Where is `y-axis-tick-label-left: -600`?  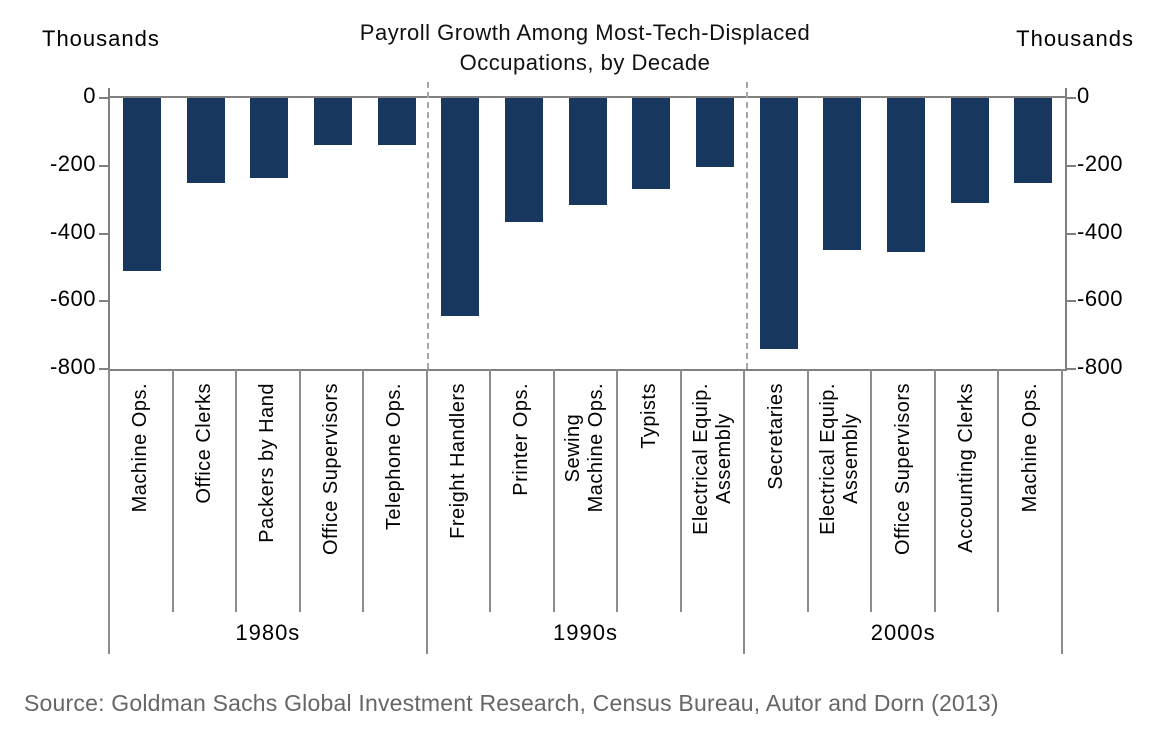 y-axis-tick-label-left: -600 is located at coordinates (72, 299).